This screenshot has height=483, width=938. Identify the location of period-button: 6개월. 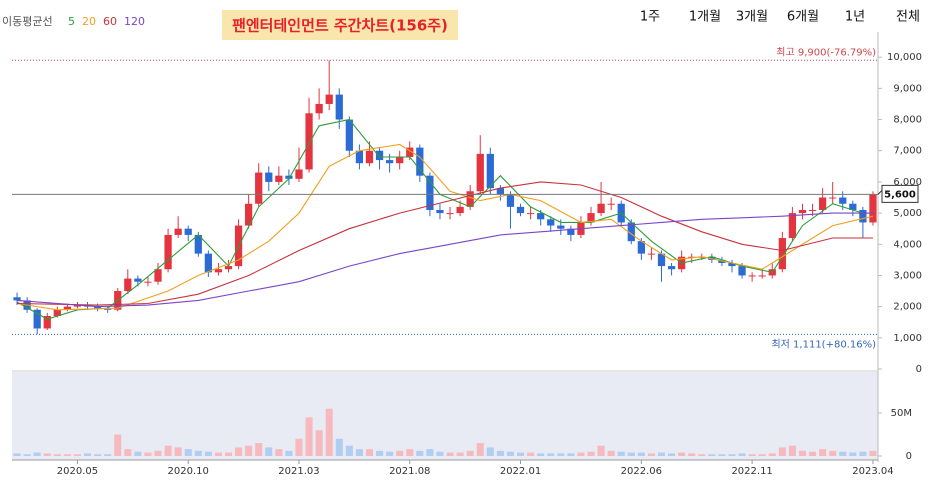
(803, 17).